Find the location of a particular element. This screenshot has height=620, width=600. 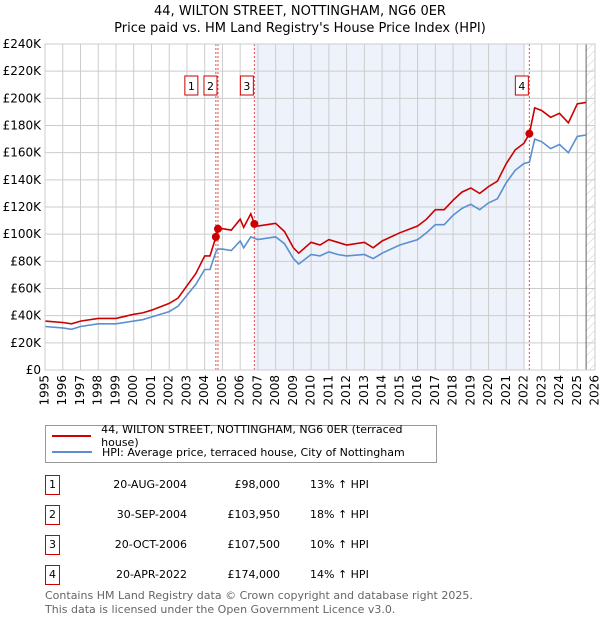

y-tick-label: £120K is located at coordinates (23, 207).